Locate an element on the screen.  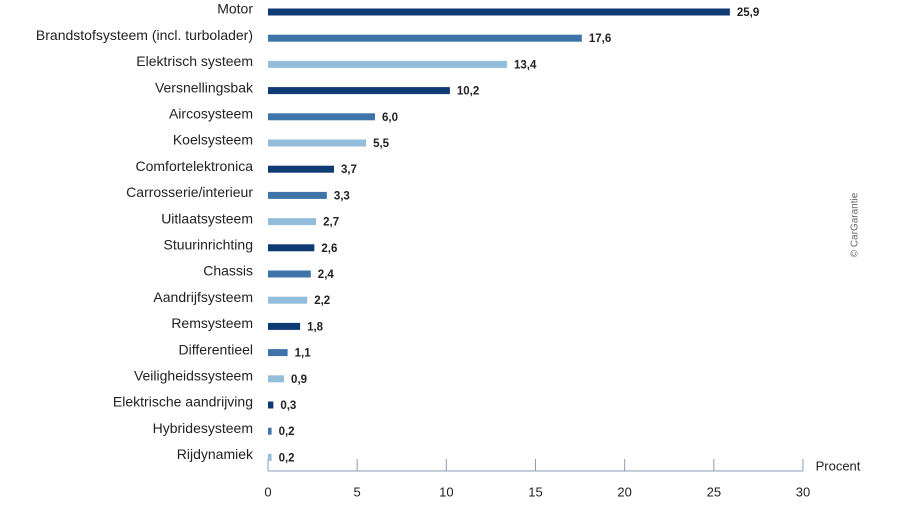
value-label: 13,4 is located at coordinates (525, 65).